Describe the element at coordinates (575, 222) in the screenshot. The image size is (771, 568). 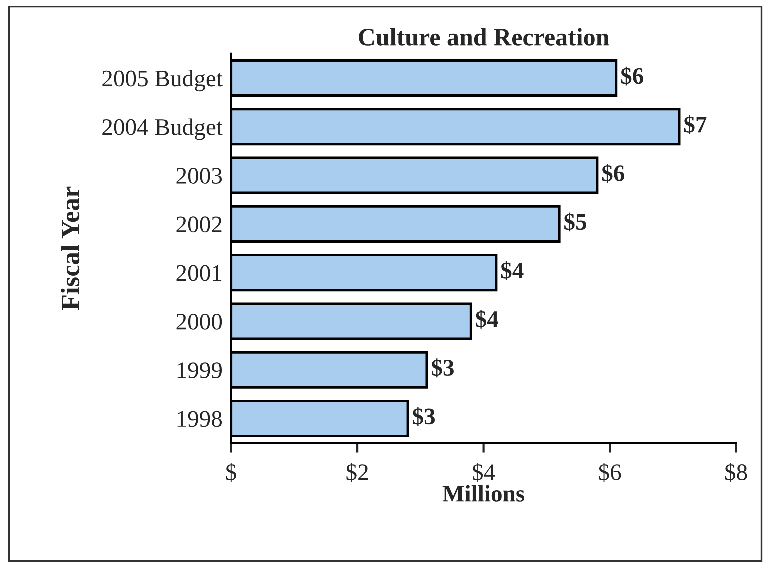
I see `data-label: $5` at that location.